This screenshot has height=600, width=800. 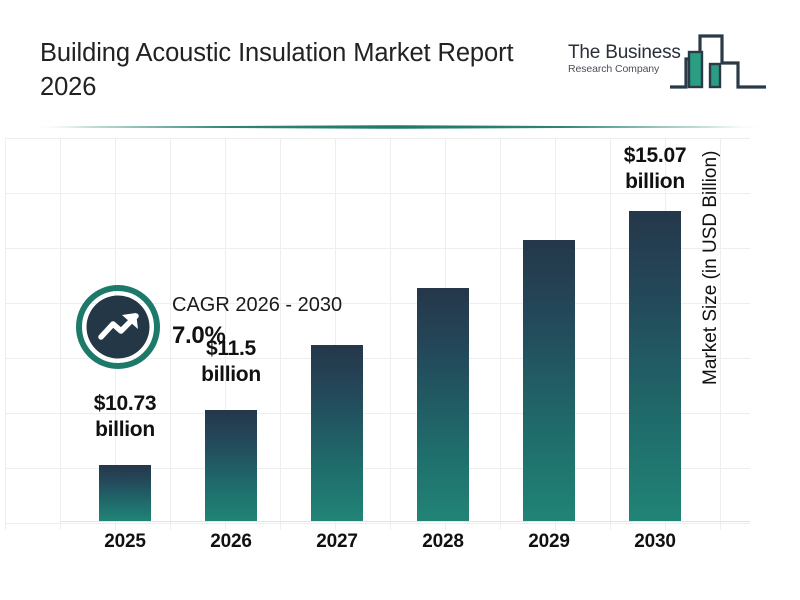 I want to click on bar-value-unit-2030: billion, so click(x=655, y=181).